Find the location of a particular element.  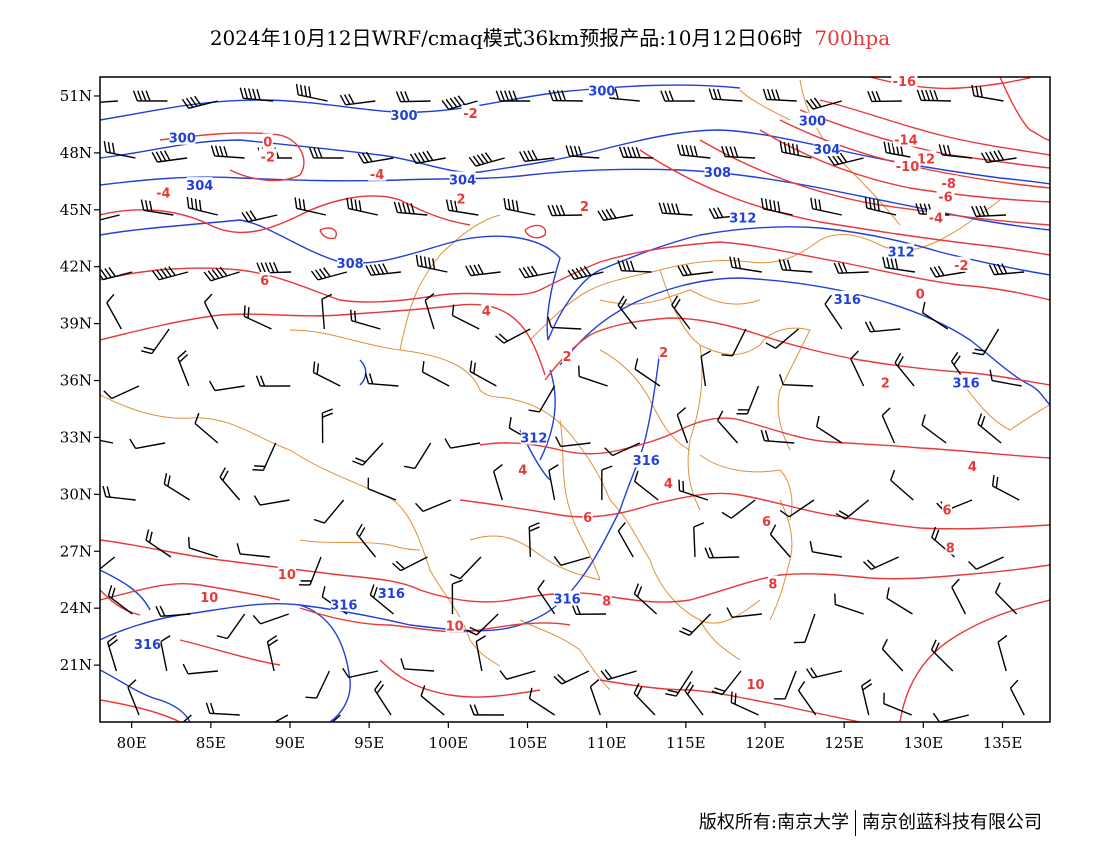

footer-separator is located at coordinates (855, 823).